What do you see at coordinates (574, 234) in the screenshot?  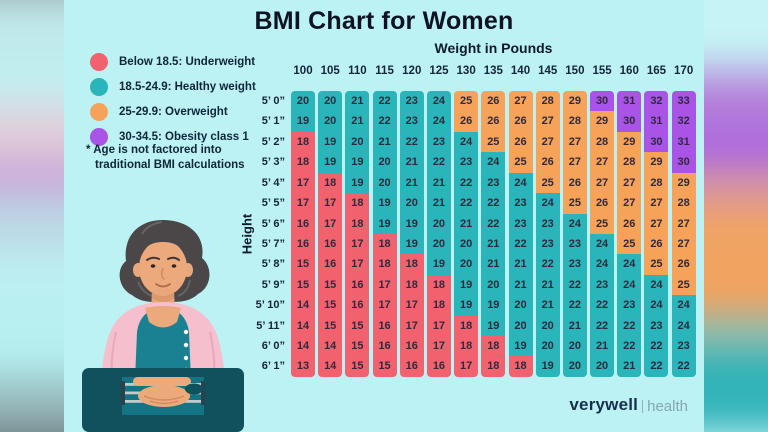 I see `bmi-column: 29 28 27 27 26 25 24 23 23 22 22 21 20 20` at bounding box center [574, 234].